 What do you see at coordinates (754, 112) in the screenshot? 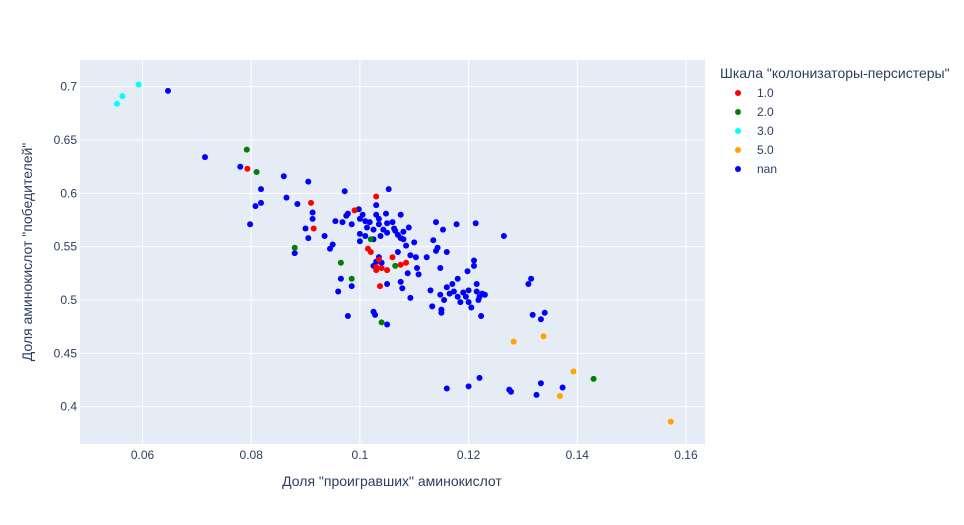
I see `legend-item-2-0: 2.0` at bounding box center [754, 112].